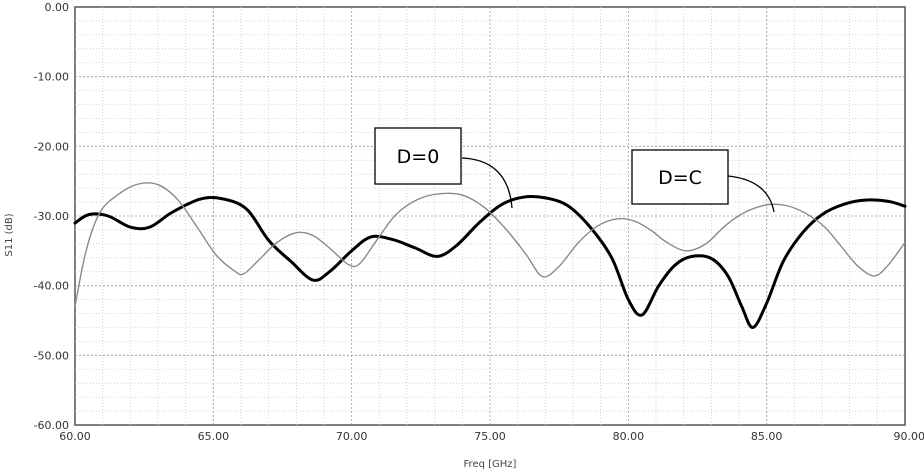 The width and height of the screenshot is (924, 471). What do you see at coordinates (51, 146) in the screenshot?
I see `y-tick-label: -20.00` at bounding box center [51, 146].